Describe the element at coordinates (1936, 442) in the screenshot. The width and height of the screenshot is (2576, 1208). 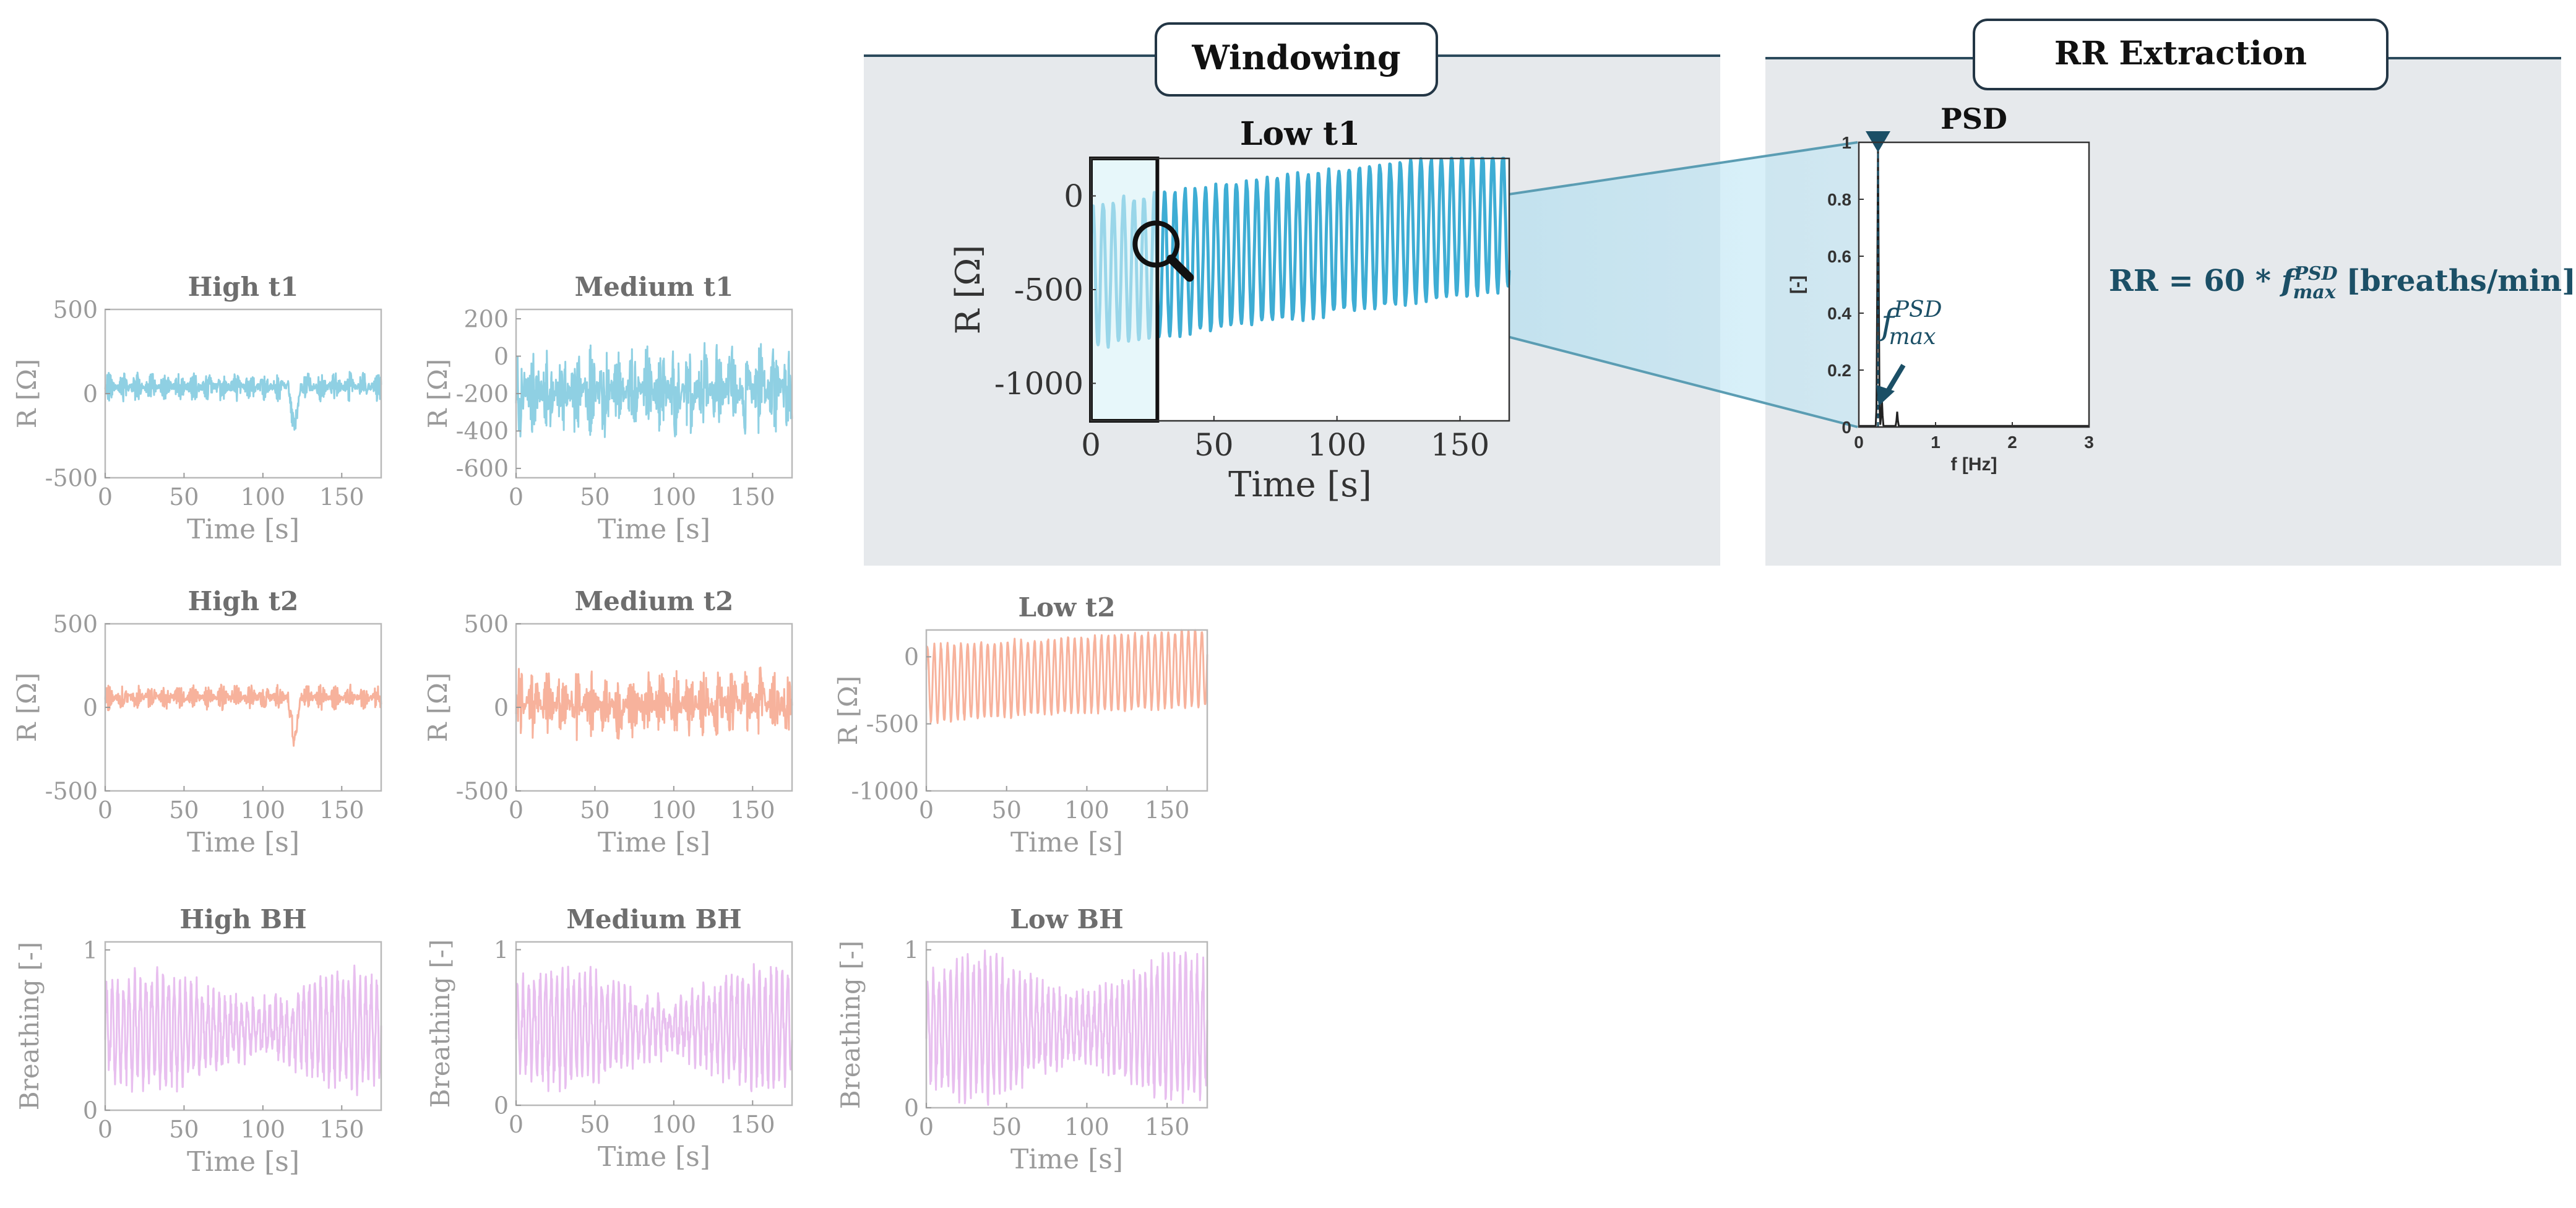
I see `x-tick-label: 1` at that location.